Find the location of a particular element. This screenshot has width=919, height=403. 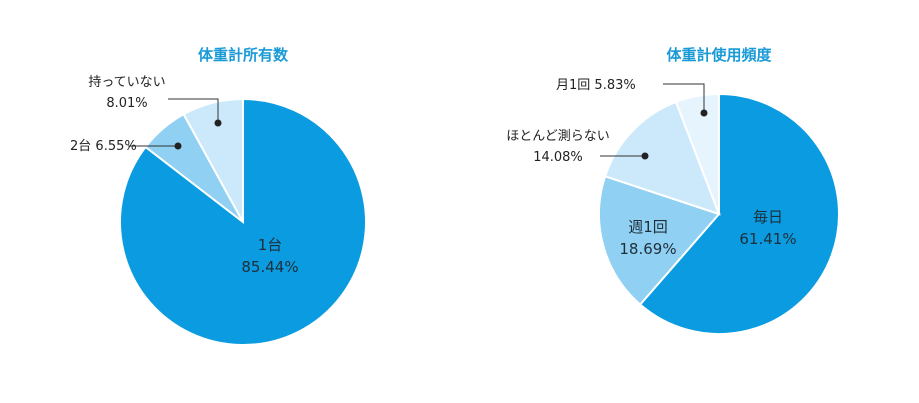

pie-1-slice-3-label: 持っていない is located at coordinates (126, 82).